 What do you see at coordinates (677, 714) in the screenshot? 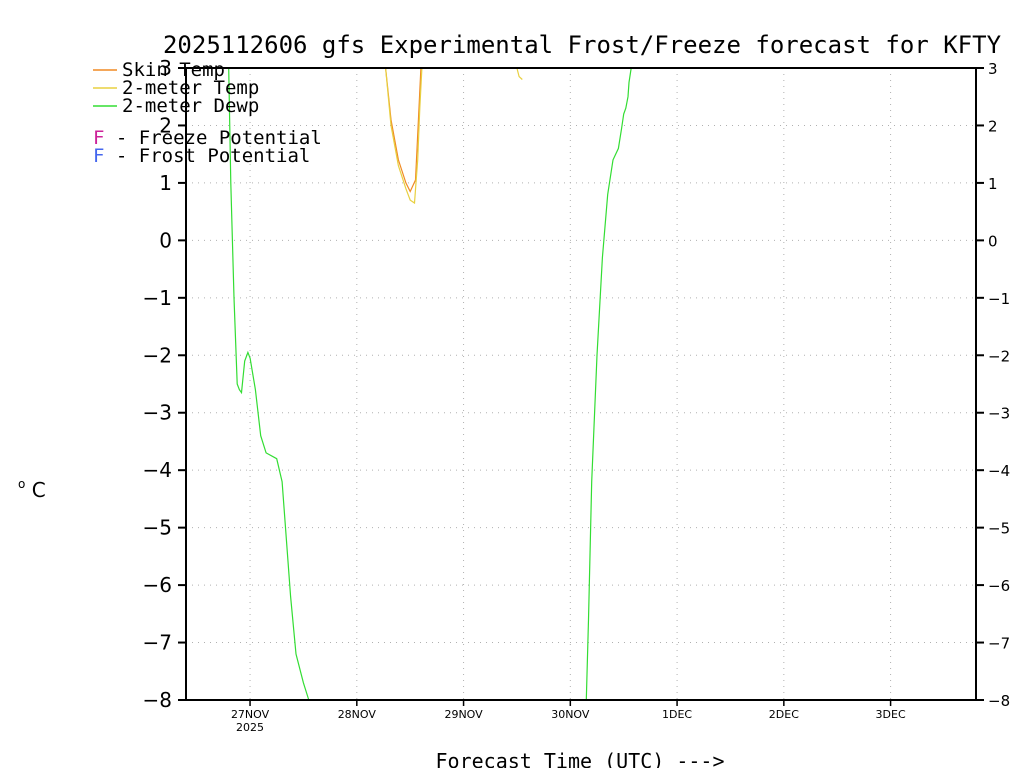
I see `x-tick-label: 1DEC` at bounding box center [677, 714].